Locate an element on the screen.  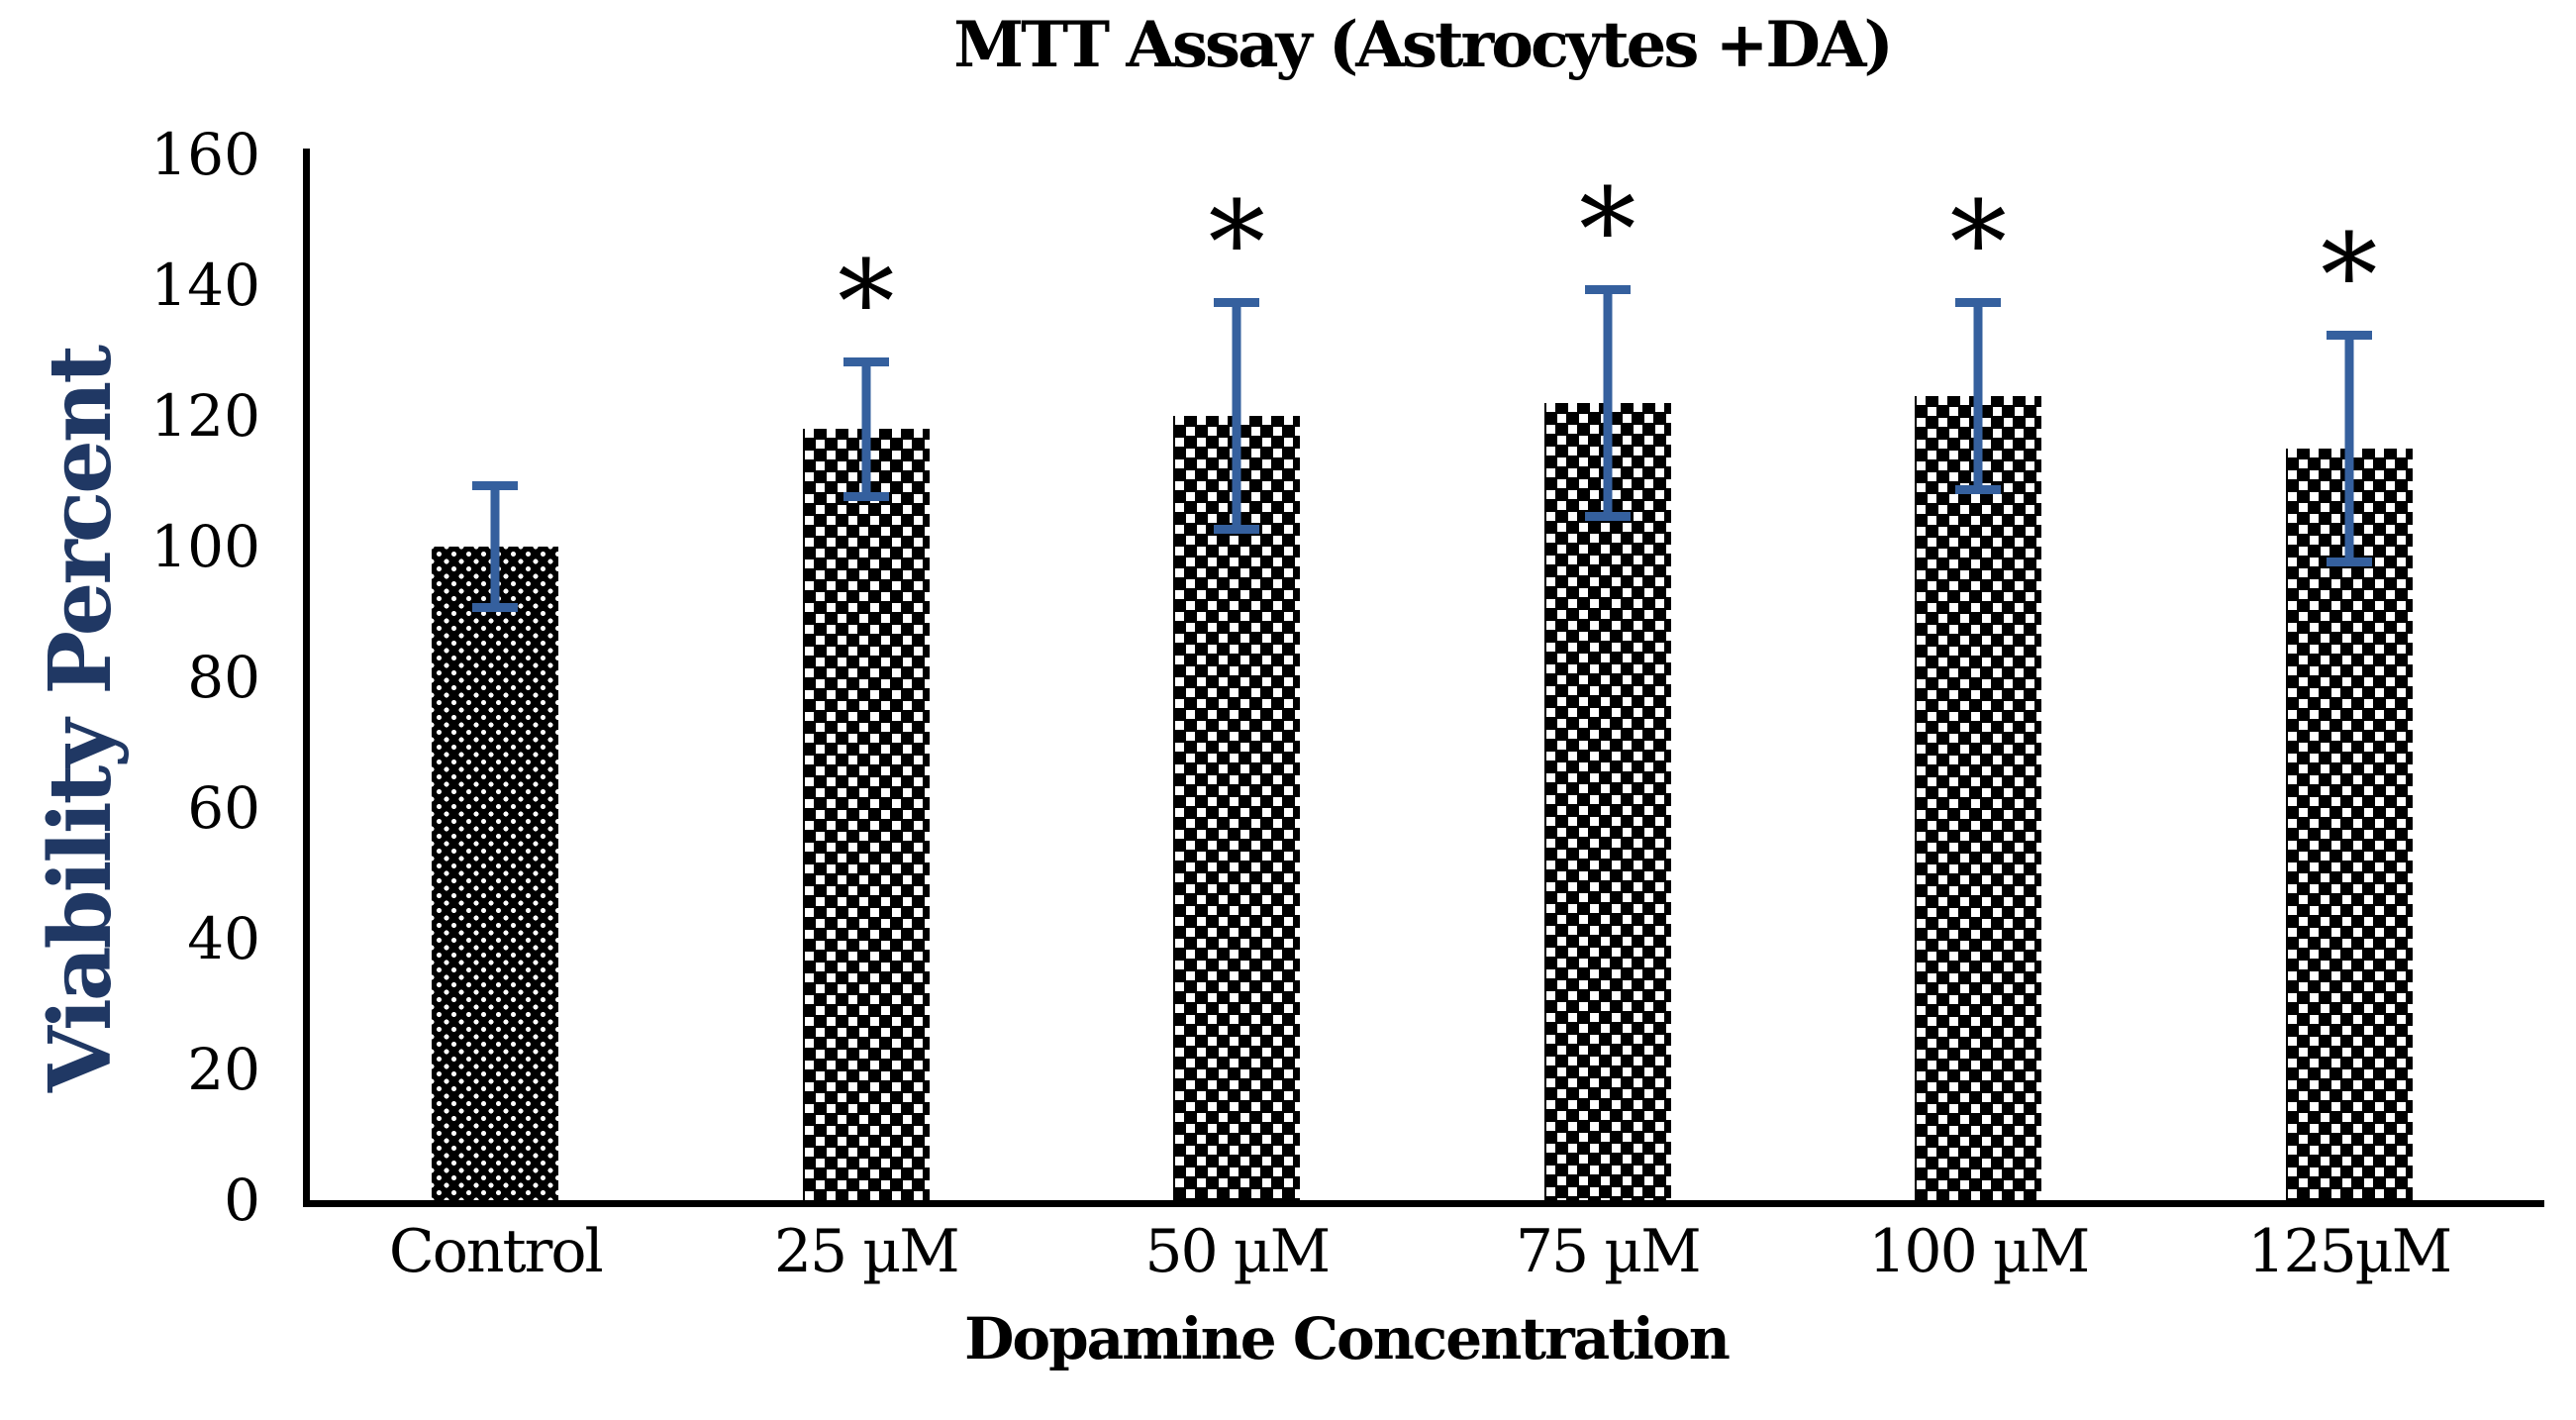
bar-control is located at coordinates (496, 873).